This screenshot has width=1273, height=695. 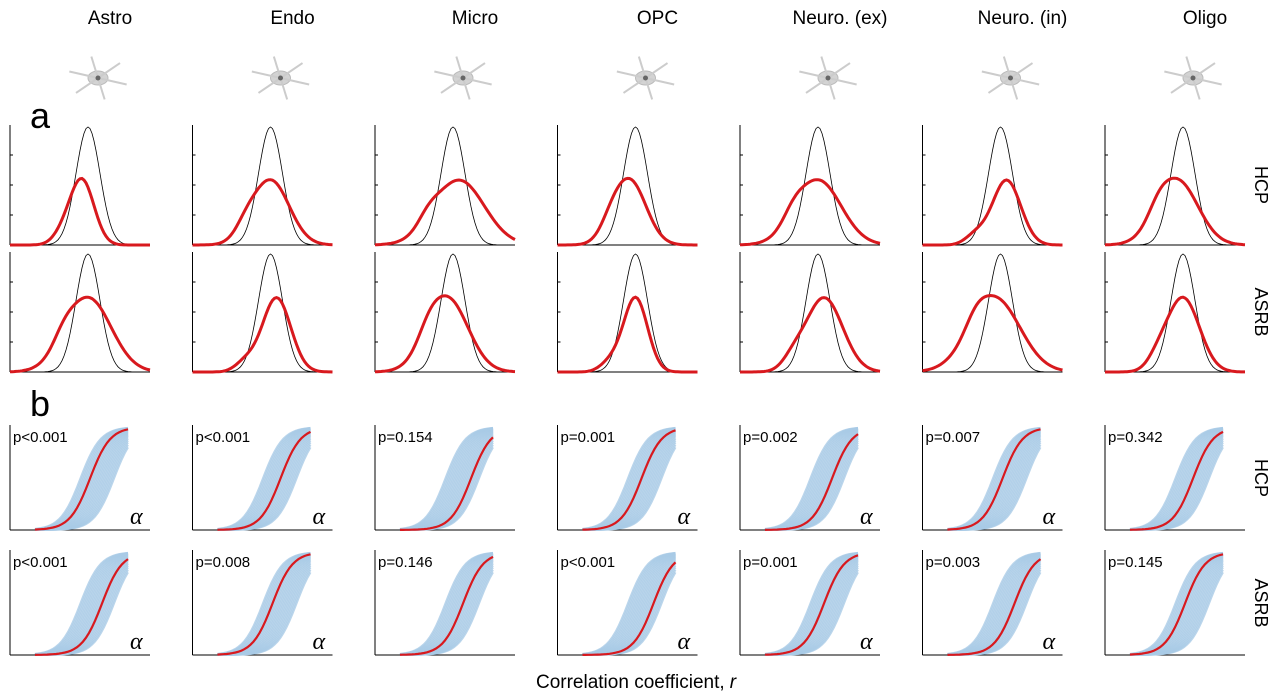 I want to click on panel-label: a, so click(x=40, y=115).